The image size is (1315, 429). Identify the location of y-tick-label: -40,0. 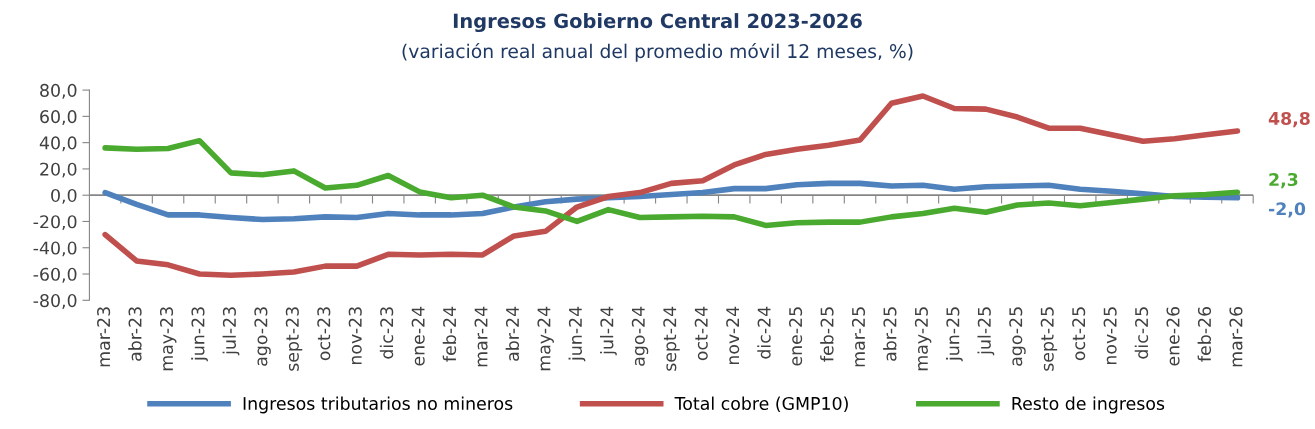
(55, 249).